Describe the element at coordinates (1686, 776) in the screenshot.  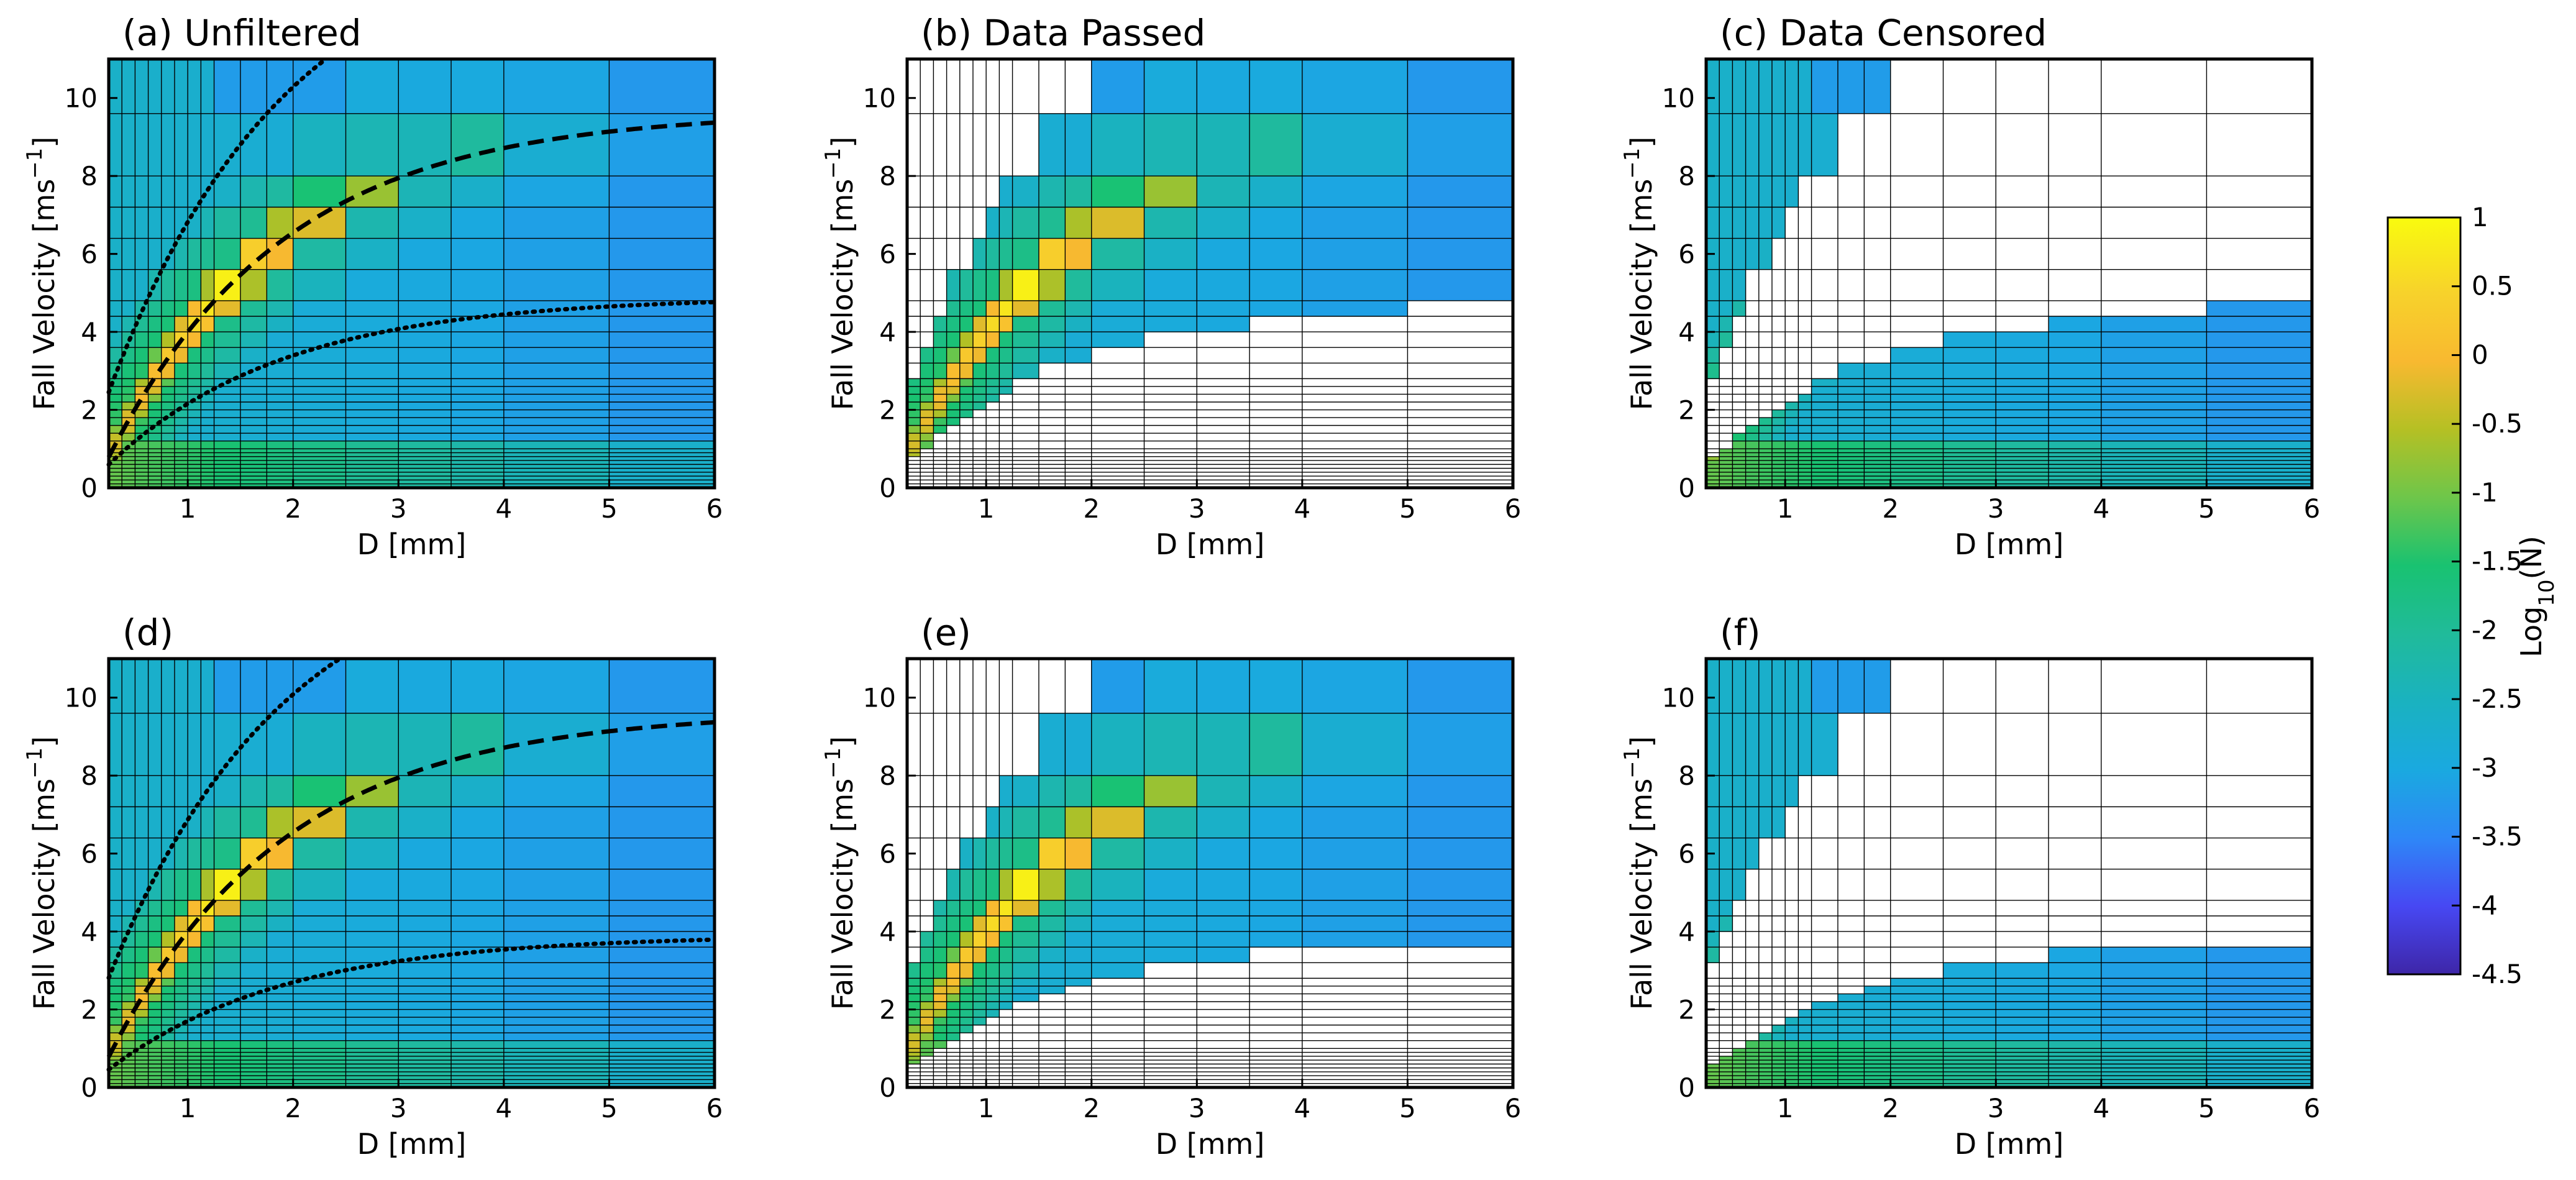
I see `y-tick-label: 8` at that location.